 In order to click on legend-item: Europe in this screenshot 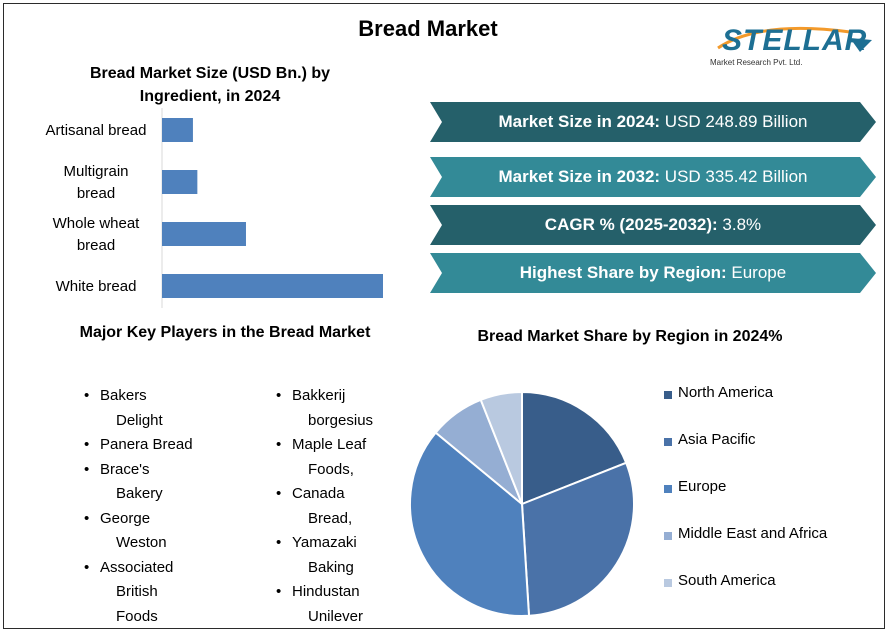, I will do `click(745, 501)`.